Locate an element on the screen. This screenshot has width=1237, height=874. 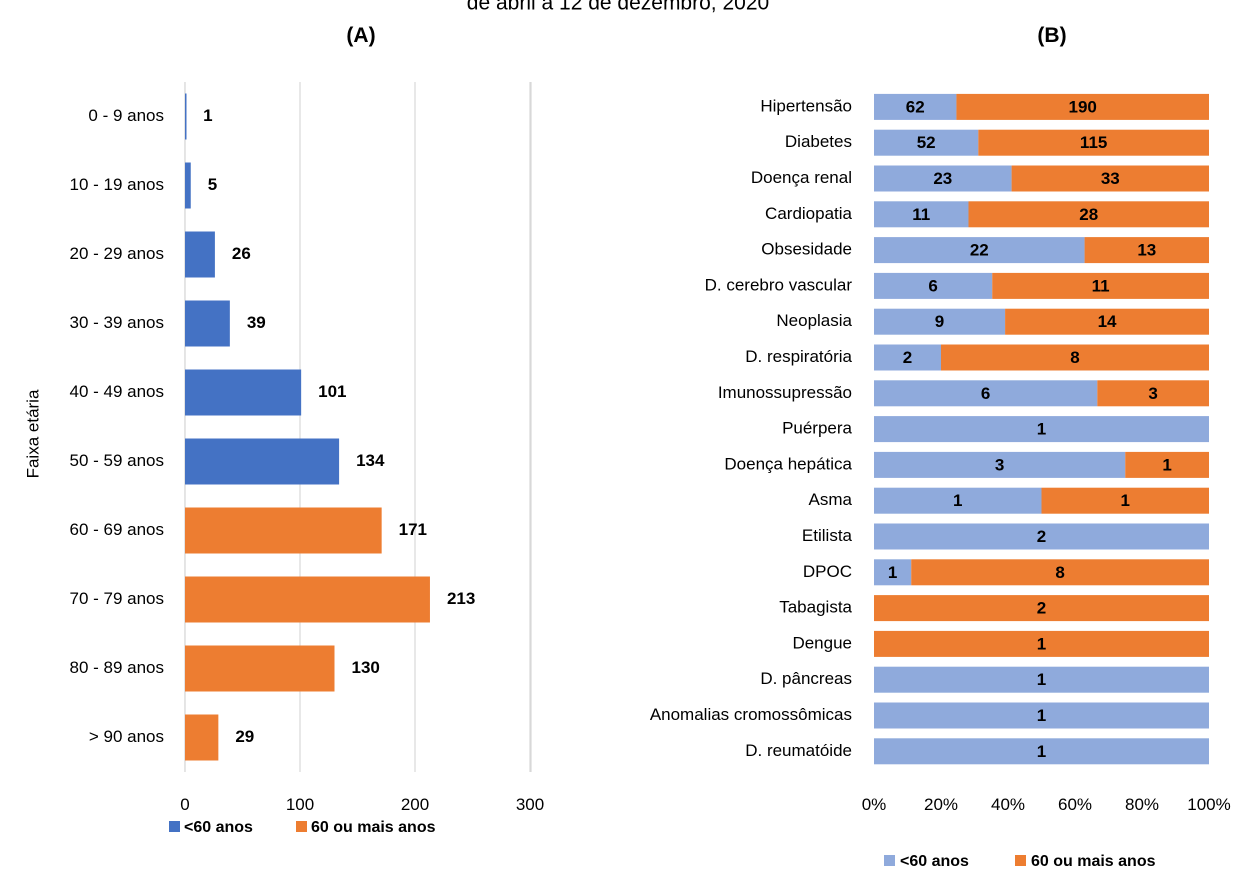
chart-a-value-label: 29 is located at coordinates (244, 736).